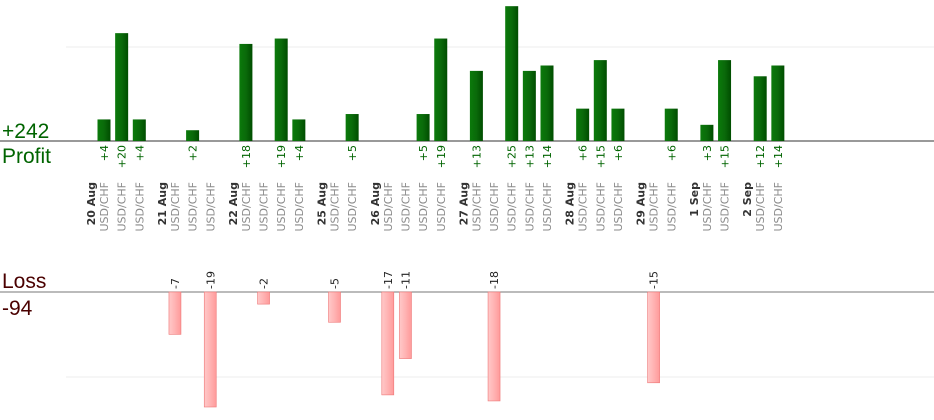  I want to click on date-label: 21 Aug, so click(162, 203).